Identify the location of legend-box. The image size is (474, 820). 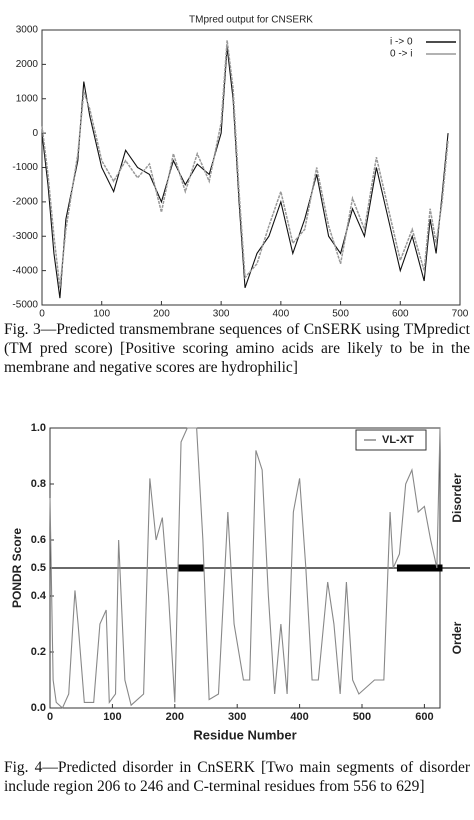
(391, 440).